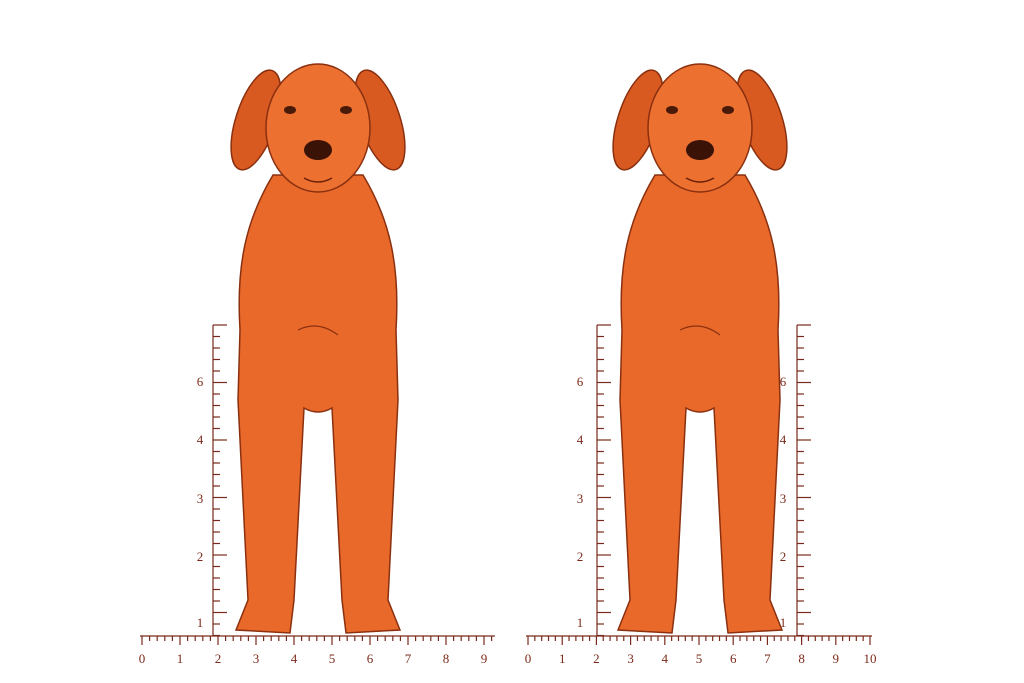  I want to click on ruler-label: 10, so click(870, 658).